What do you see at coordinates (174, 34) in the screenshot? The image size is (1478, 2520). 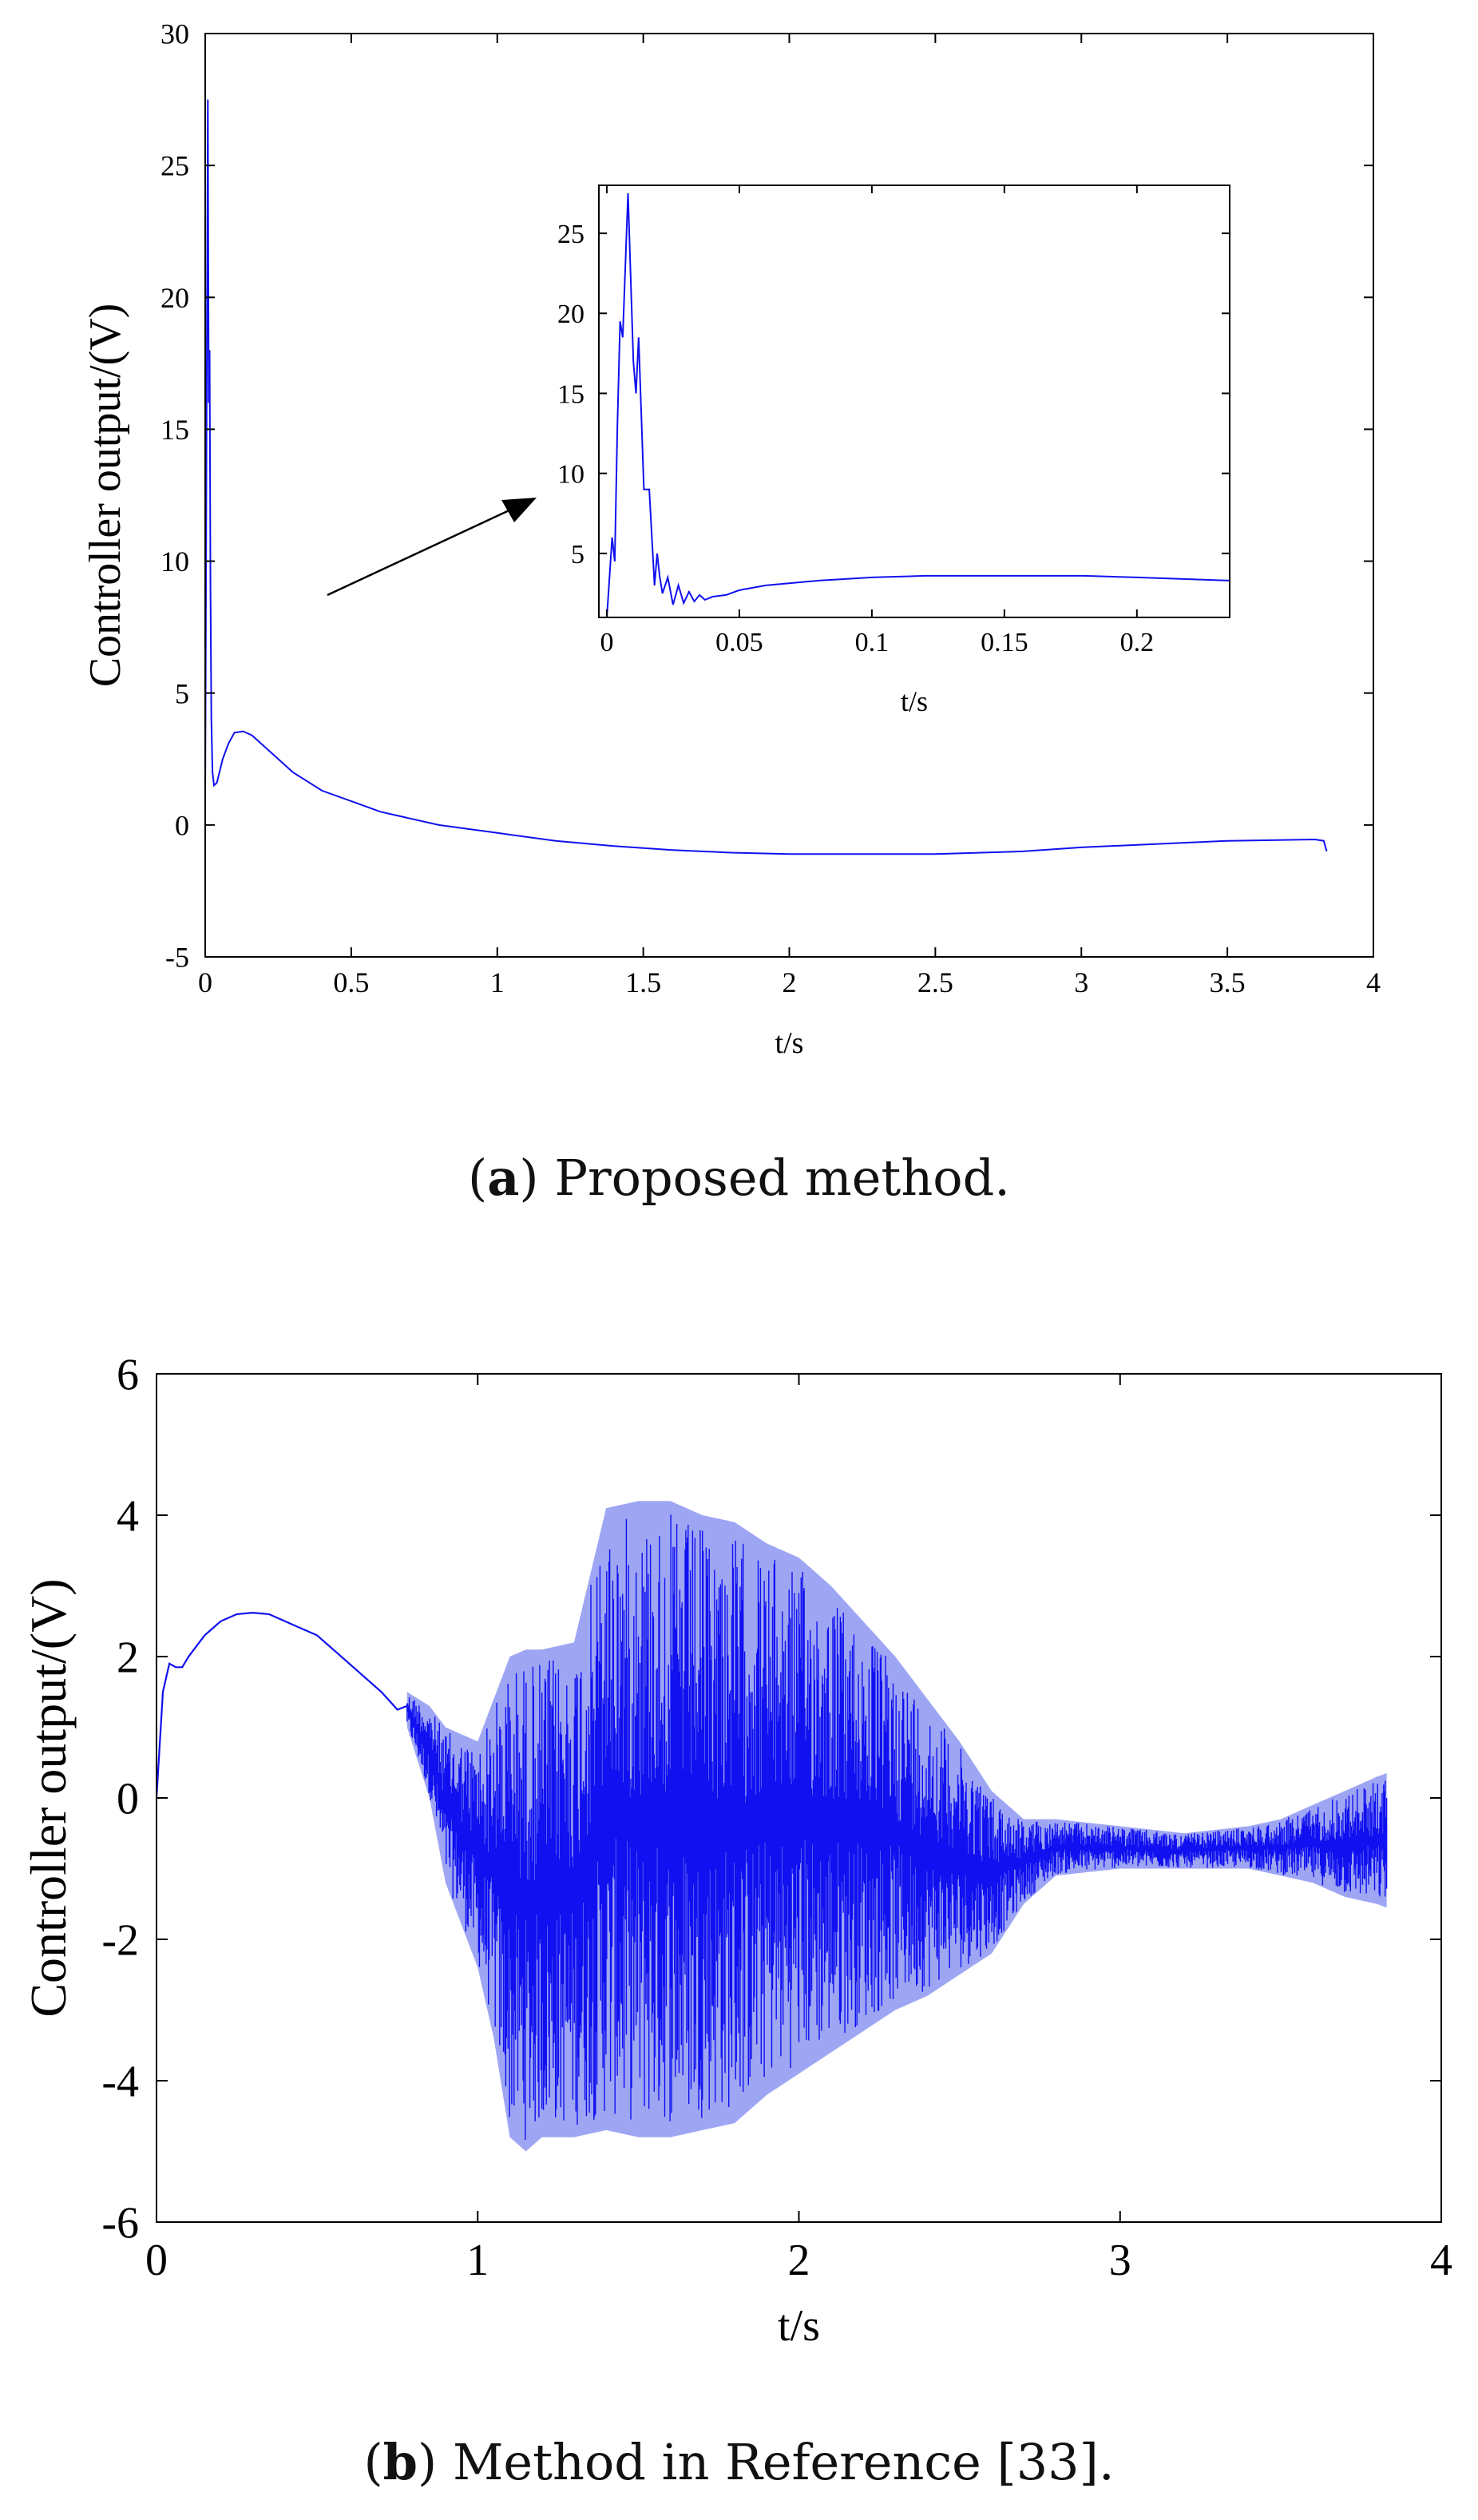 I see `a-ytick-label: 30` at bounding box center [174, 34].